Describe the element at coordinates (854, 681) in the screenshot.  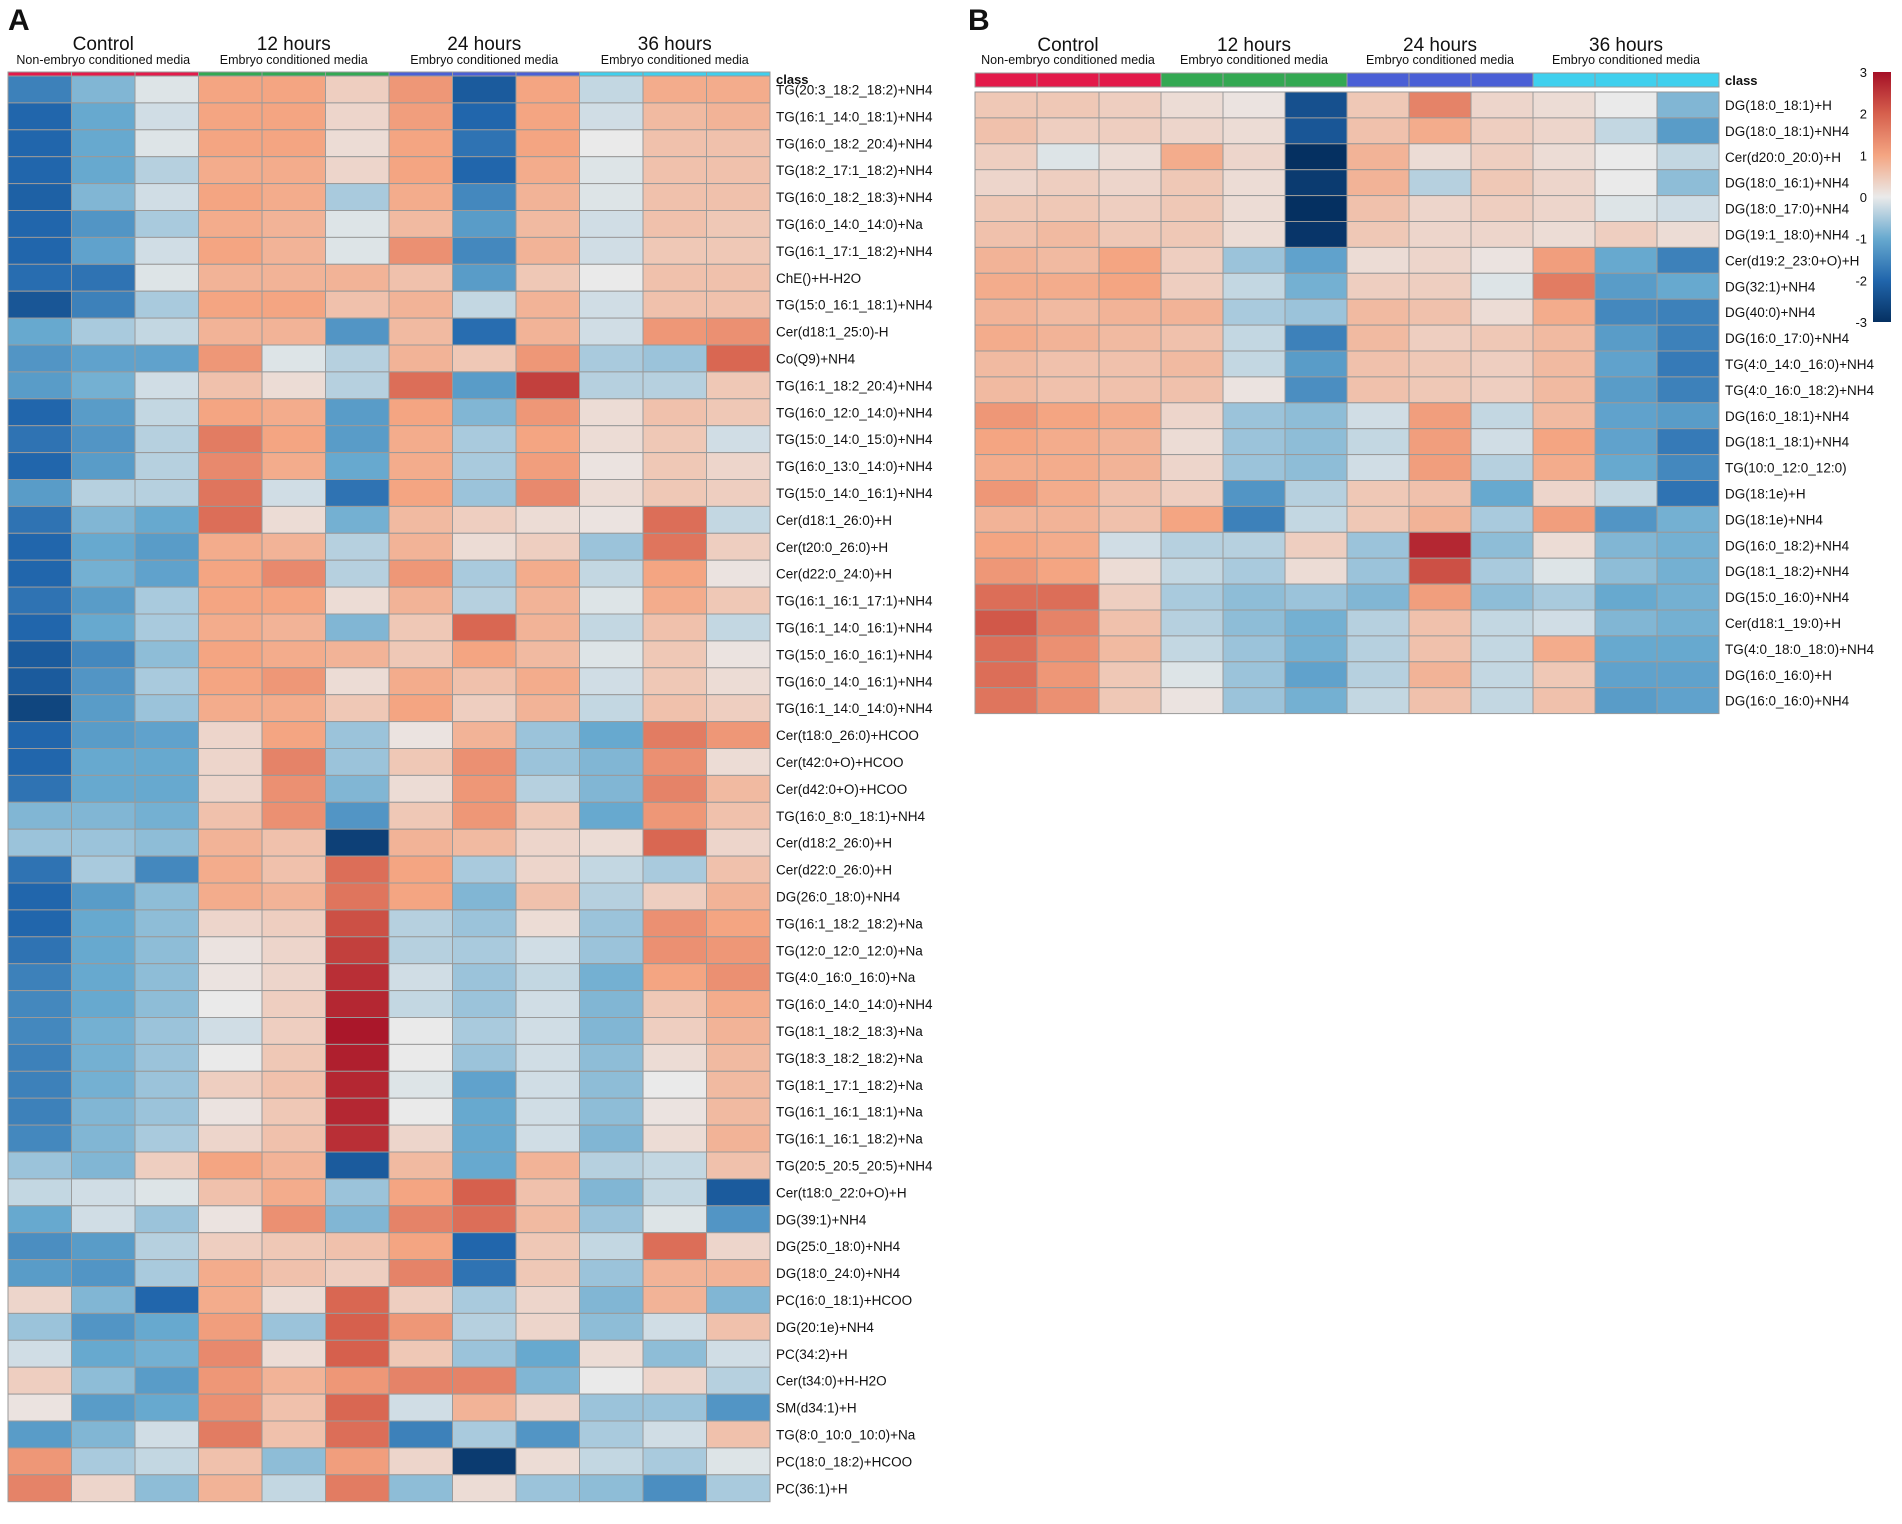
I see `row-label: TG(16:0_14:0_16:1)+NH4` at that location.